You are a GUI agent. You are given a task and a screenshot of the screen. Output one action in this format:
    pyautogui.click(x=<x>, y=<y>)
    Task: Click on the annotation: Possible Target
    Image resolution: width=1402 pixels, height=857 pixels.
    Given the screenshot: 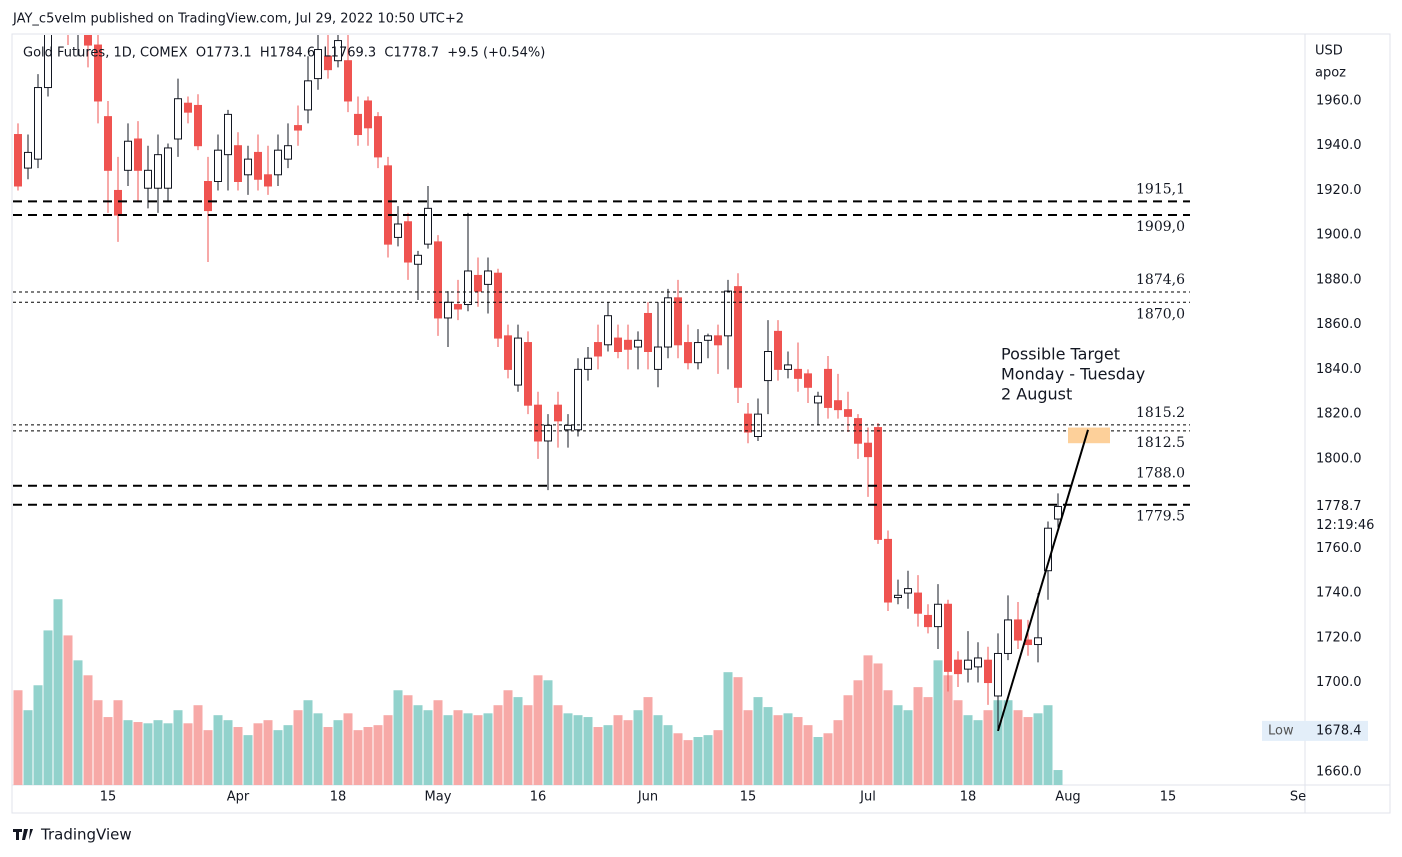 What is the action you would take?
    pyautogui.click(x=1060, y=354)
    